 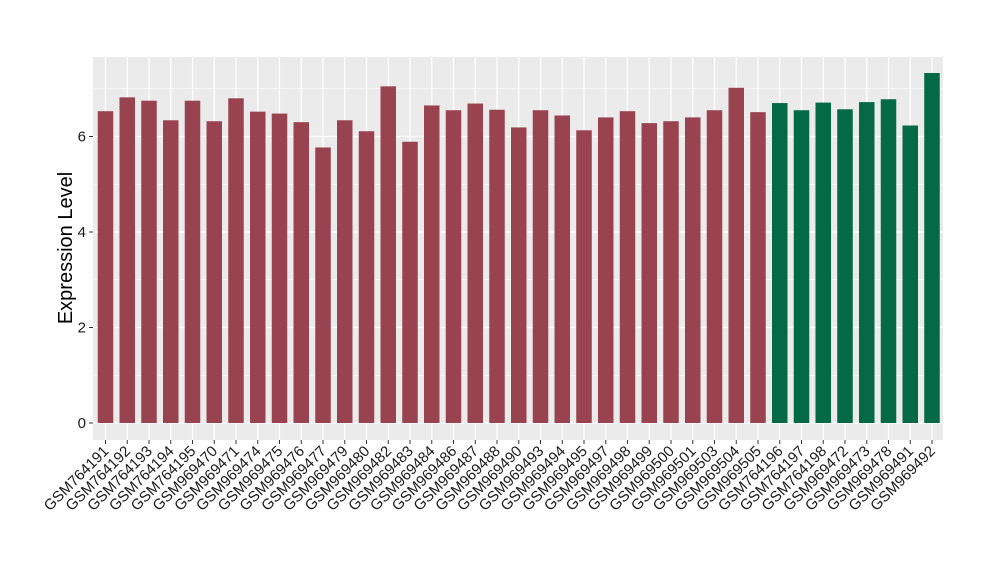 What do you see at coordinates (867, 263) in the screenshot?
I see `bar-GSM969473` at bounding box center [867, 263].